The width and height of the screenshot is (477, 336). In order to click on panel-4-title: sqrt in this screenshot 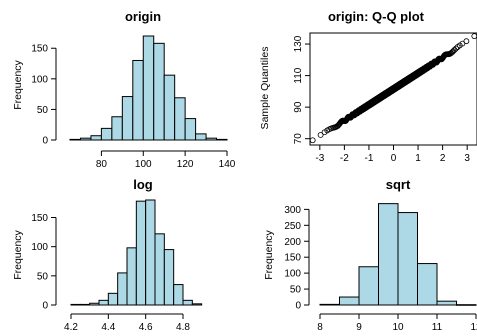, I will do `click(398, 184)`.